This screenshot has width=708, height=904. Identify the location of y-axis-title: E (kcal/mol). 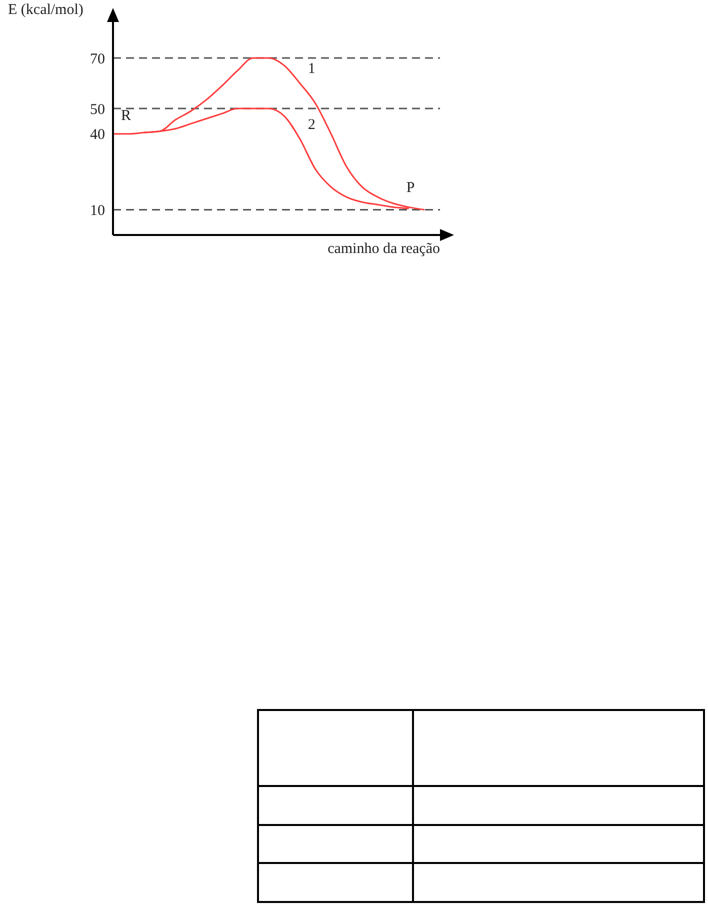
(46, 10).